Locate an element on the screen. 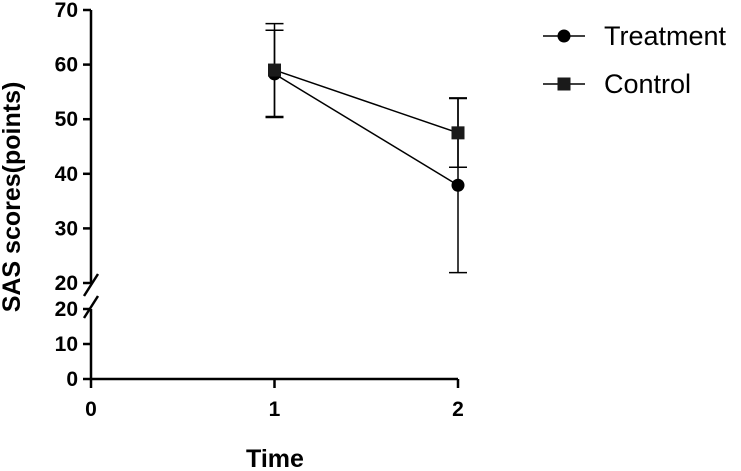 The width and height of the screenshot is (741, 471). y-tick-label: 40 is located at coordinates (66, 174).